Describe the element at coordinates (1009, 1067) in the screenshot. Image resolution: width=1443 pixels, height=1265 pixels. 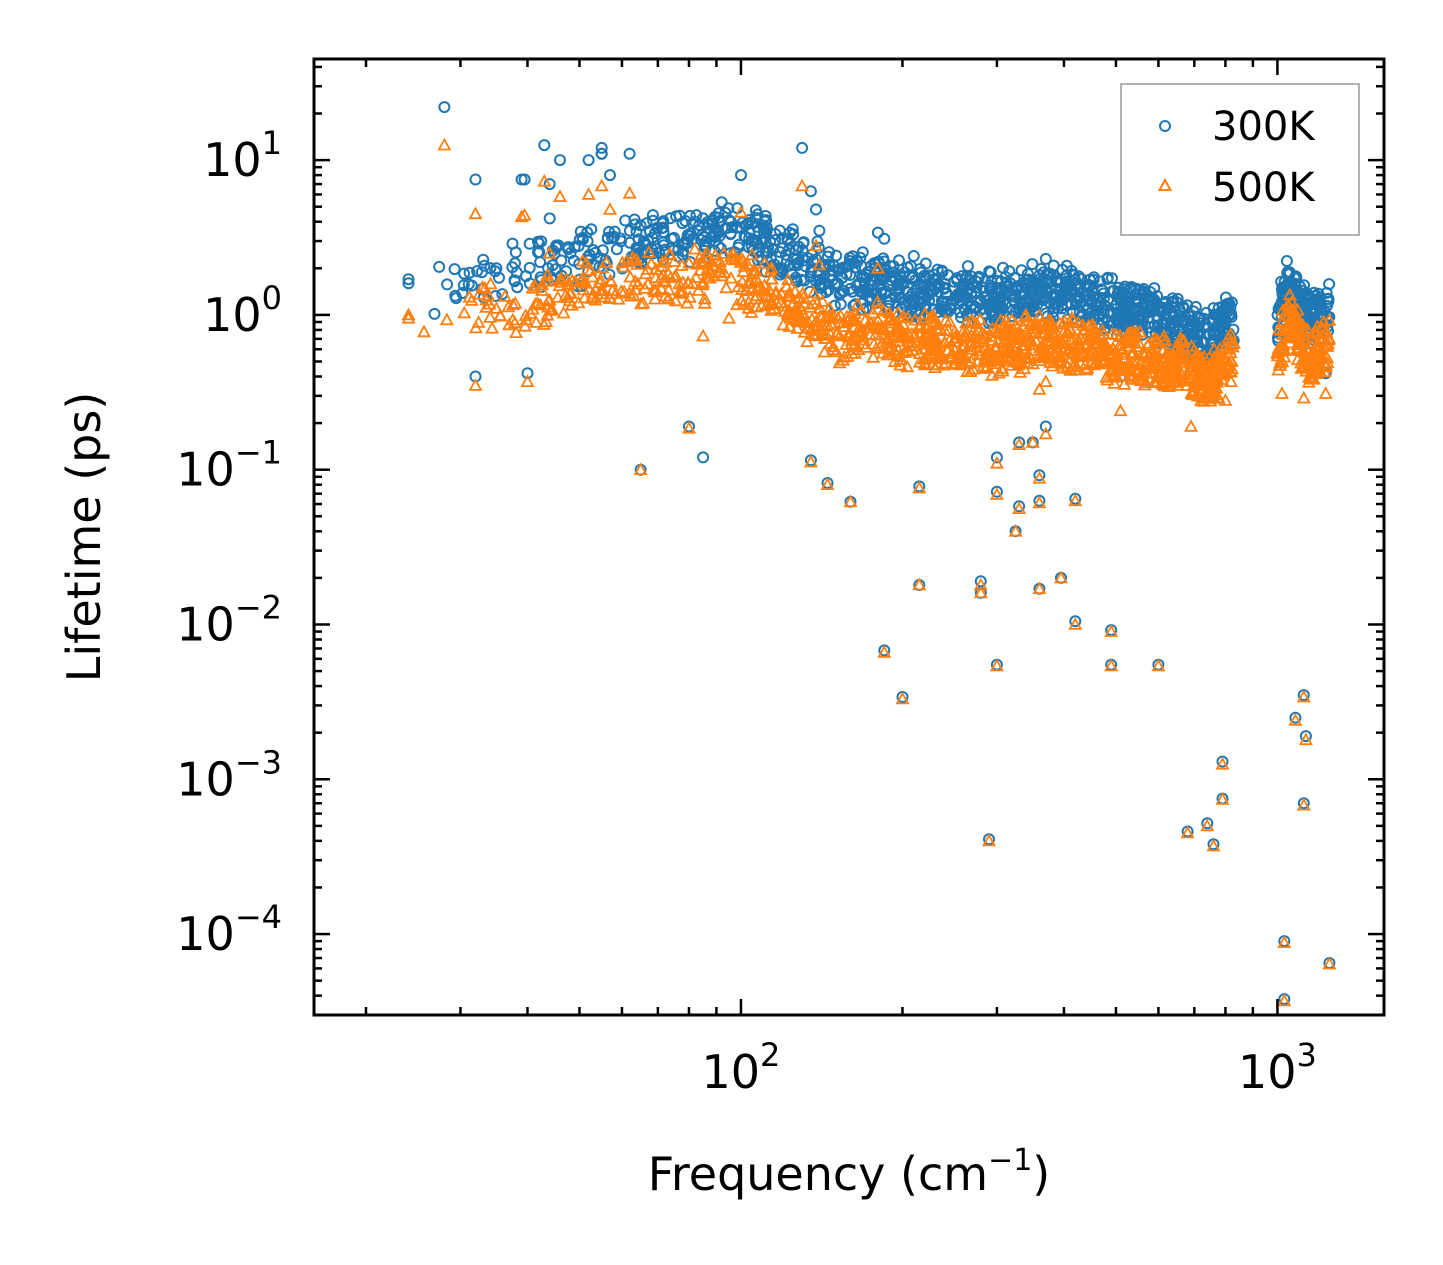
I see `x-tick-labels: 102 103` at that location.